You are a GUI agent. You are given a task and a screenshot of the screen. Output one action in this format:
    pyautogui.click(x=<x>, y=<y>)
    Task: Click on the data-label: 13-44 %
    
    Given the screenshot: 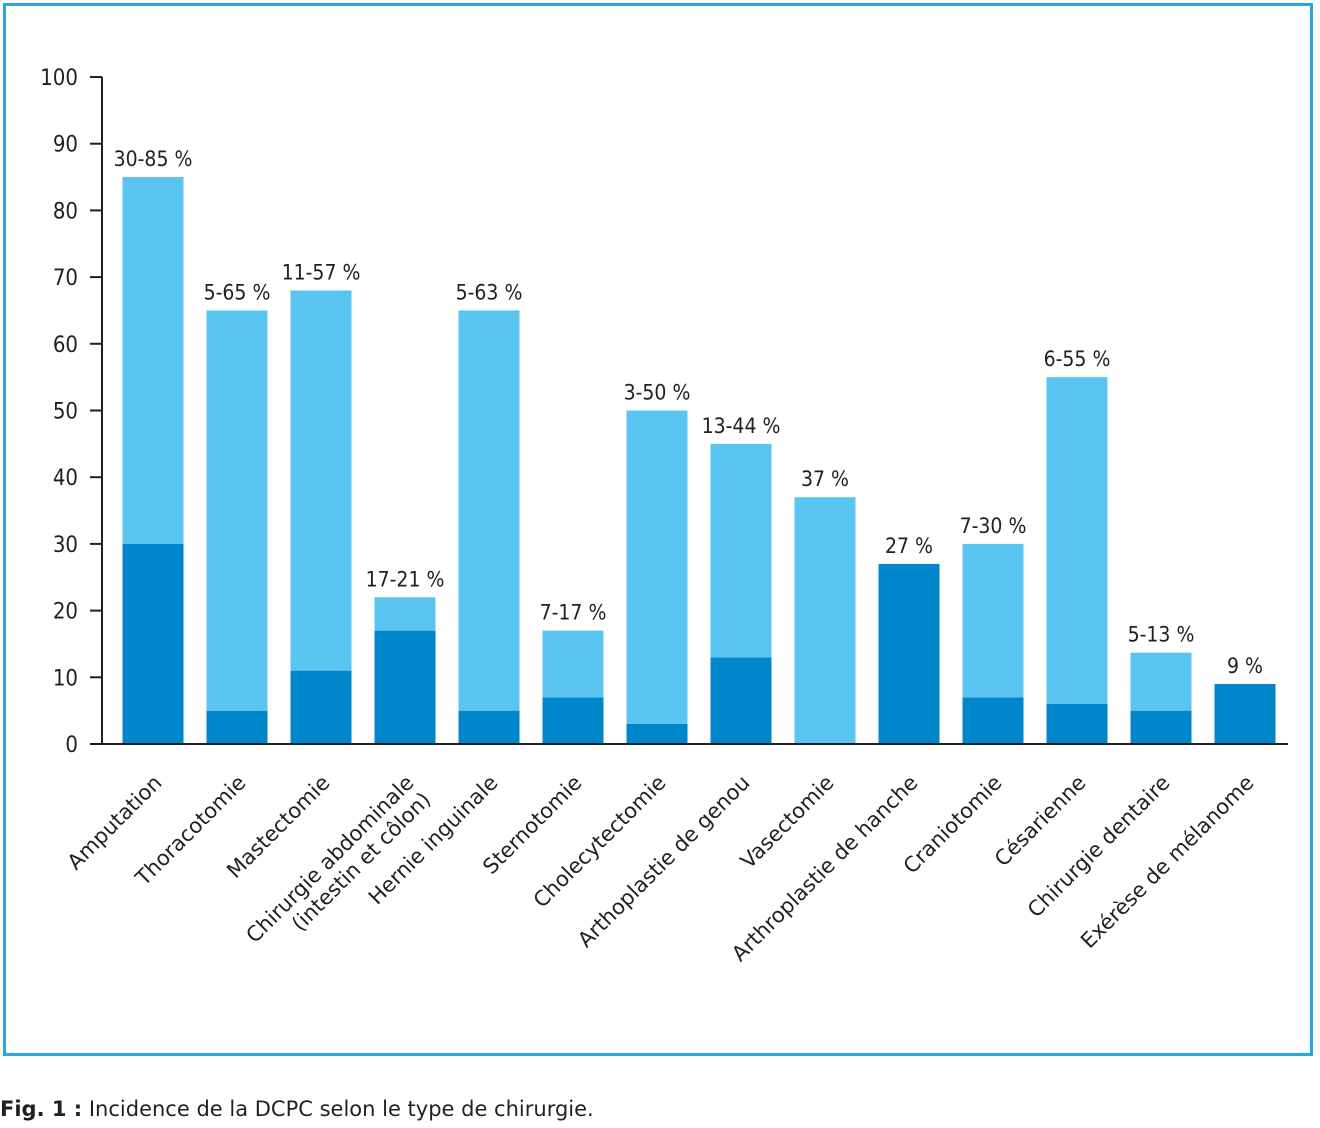 What is the action you would take?
    pyautogui.click(x=741, y=426)
    